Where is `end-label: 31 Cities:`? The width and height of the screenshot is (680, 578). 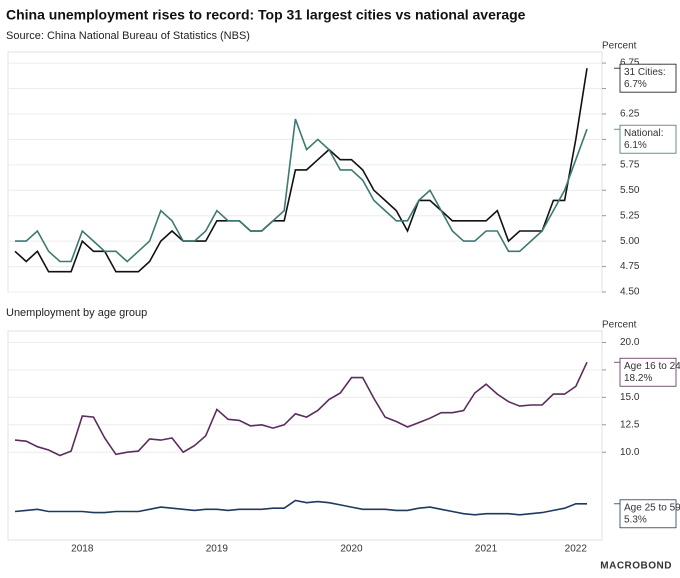
end-label: 31 Cities: is located at coordinates (645, 72).